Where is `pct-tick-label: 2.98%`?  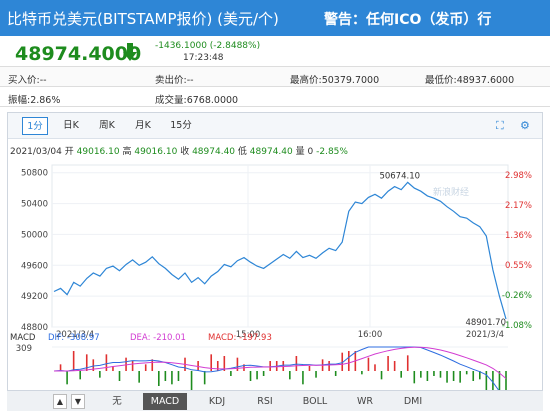 pct-tick-label: 2.98% is located at coordinates (518, 176).